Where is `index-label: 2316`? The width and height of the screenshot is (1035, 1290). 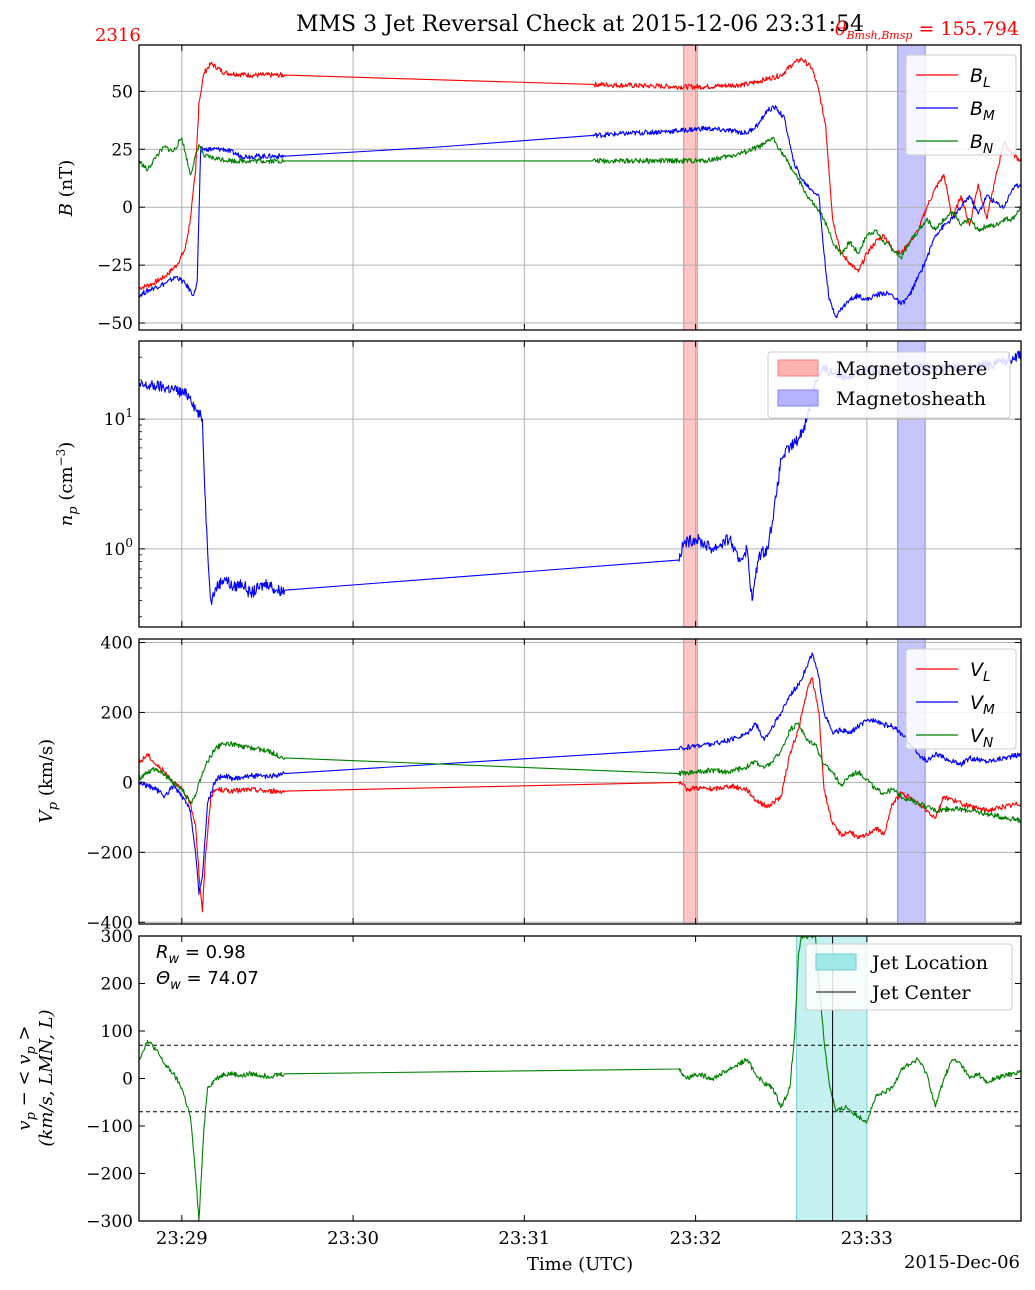
index-label: 2316 is located at coordinates (118, 35).